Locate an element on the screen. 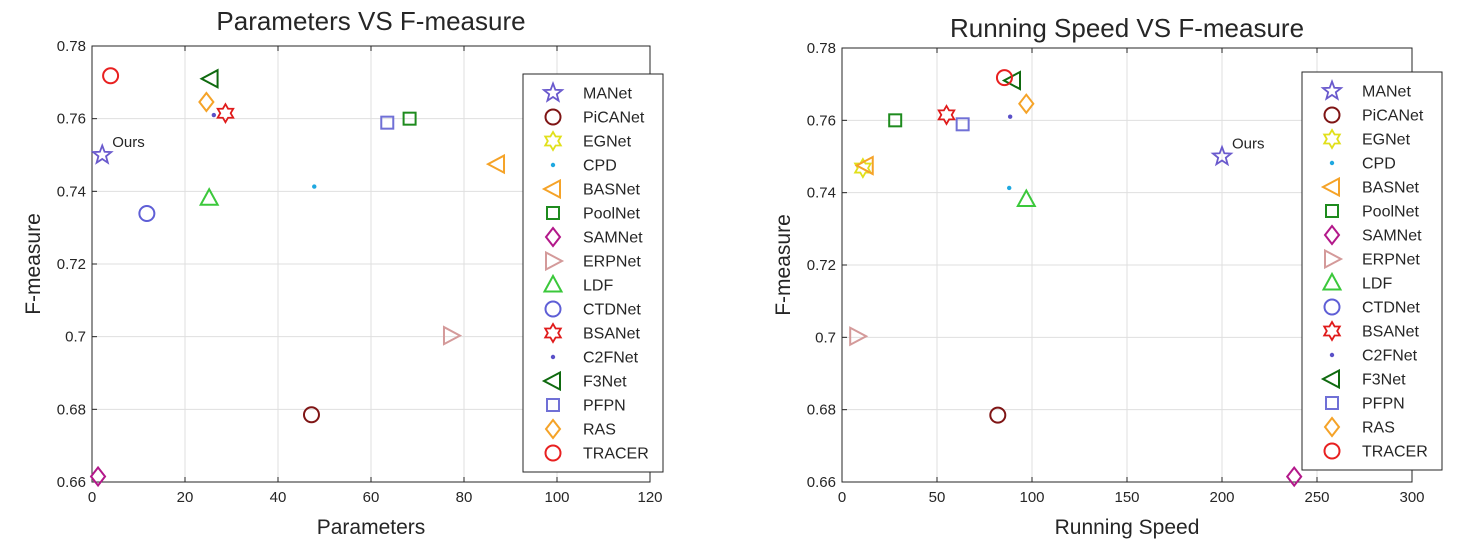 The width and height of the screenshot is (1484, 542). legend-label-cpd: CPD is located at coordinates (1379, 164).